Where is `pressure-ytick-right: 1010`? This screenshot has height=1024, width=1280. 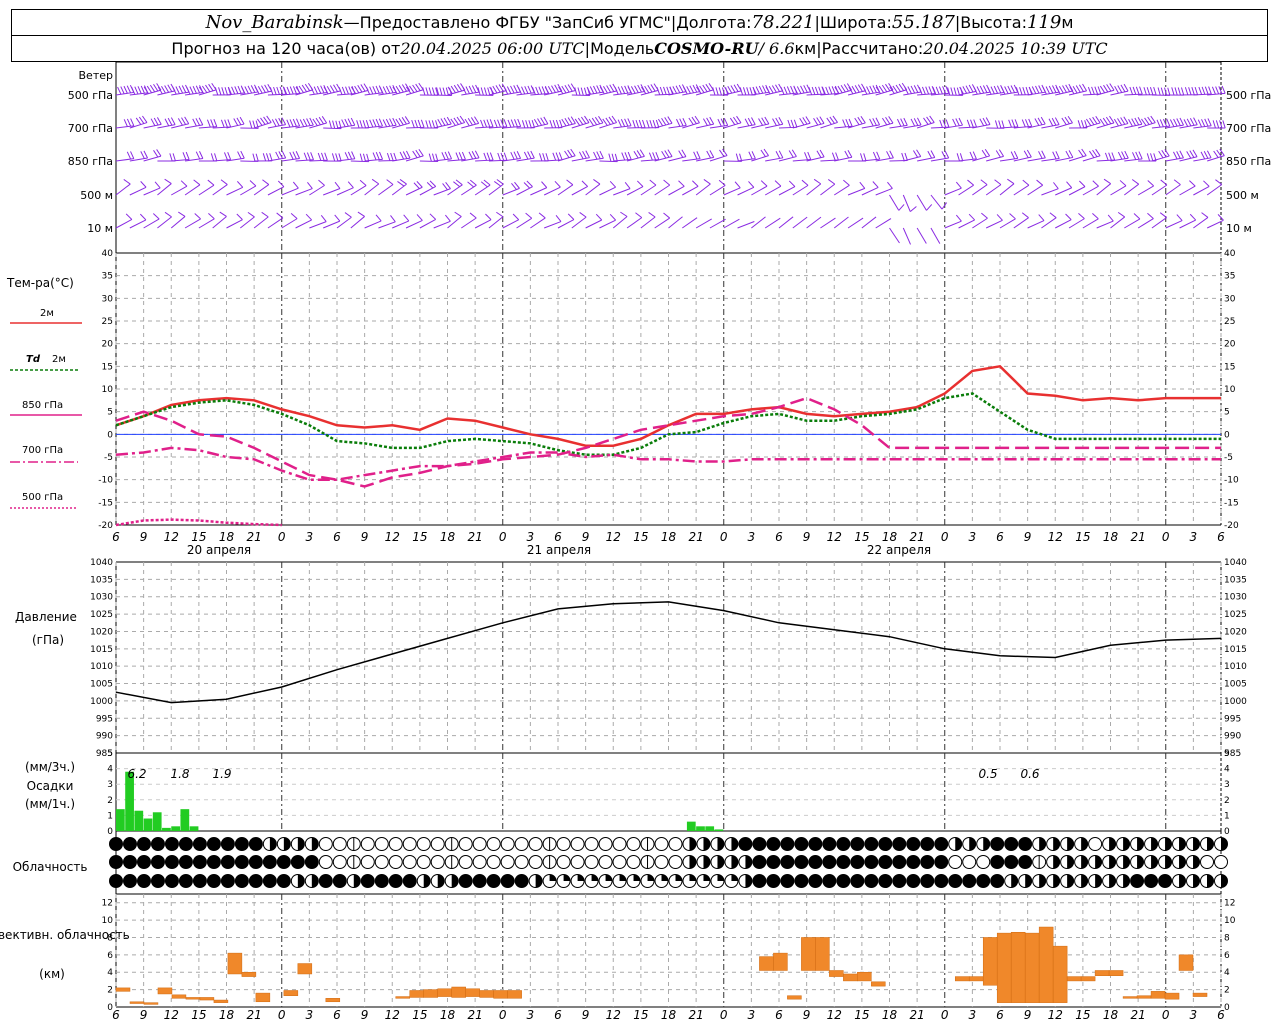 pressure-ytick-right: 1010 is located at coordinates (1235, 667).